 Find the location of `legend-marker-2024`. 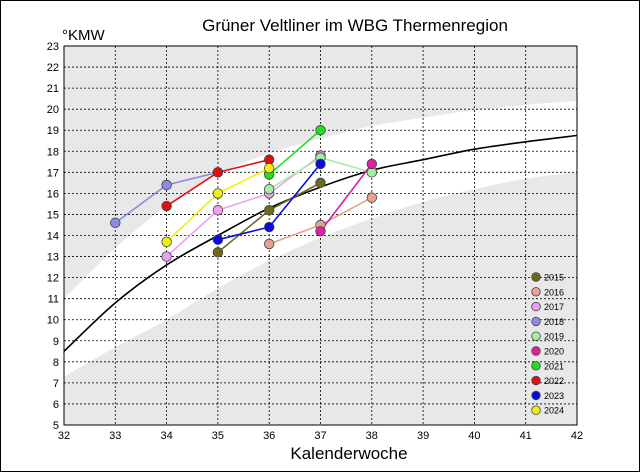

legend-marker-2024 is located at coordinates (536, 410).